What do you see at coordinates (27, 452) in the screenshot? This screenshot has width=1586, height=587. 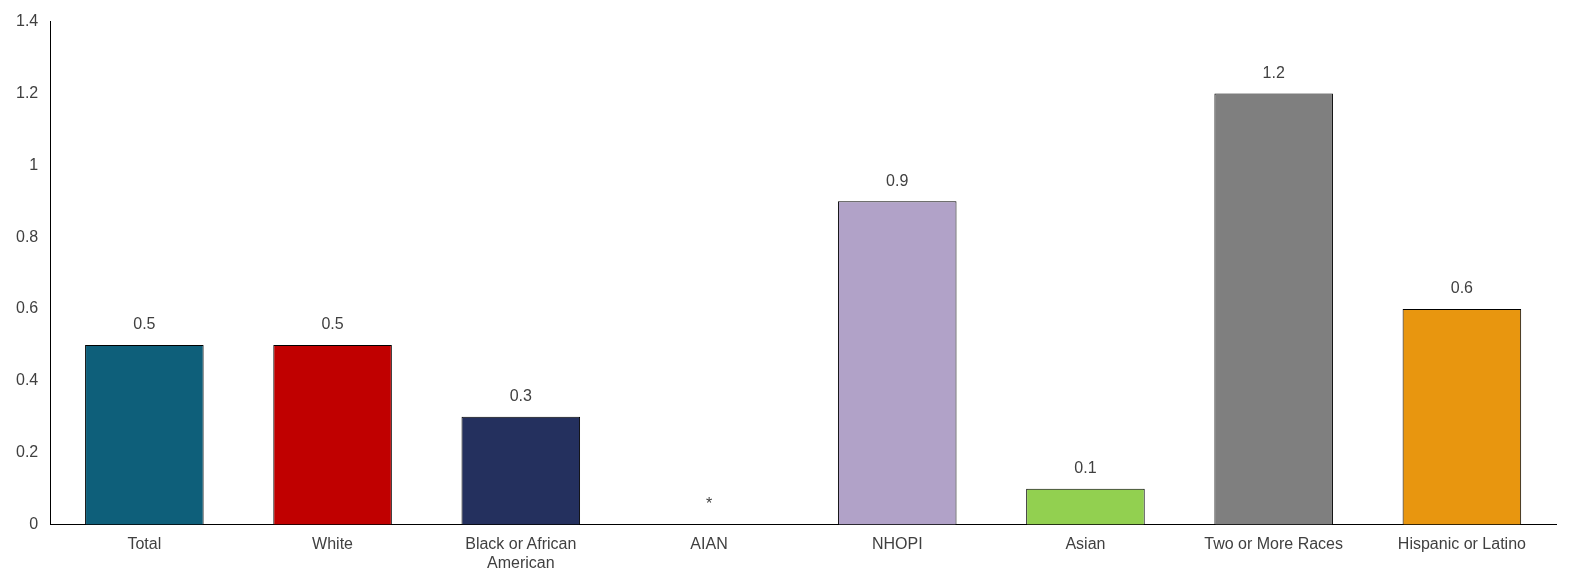 I see `y-tick-label: 0.2` at bounding box center [27, 452].